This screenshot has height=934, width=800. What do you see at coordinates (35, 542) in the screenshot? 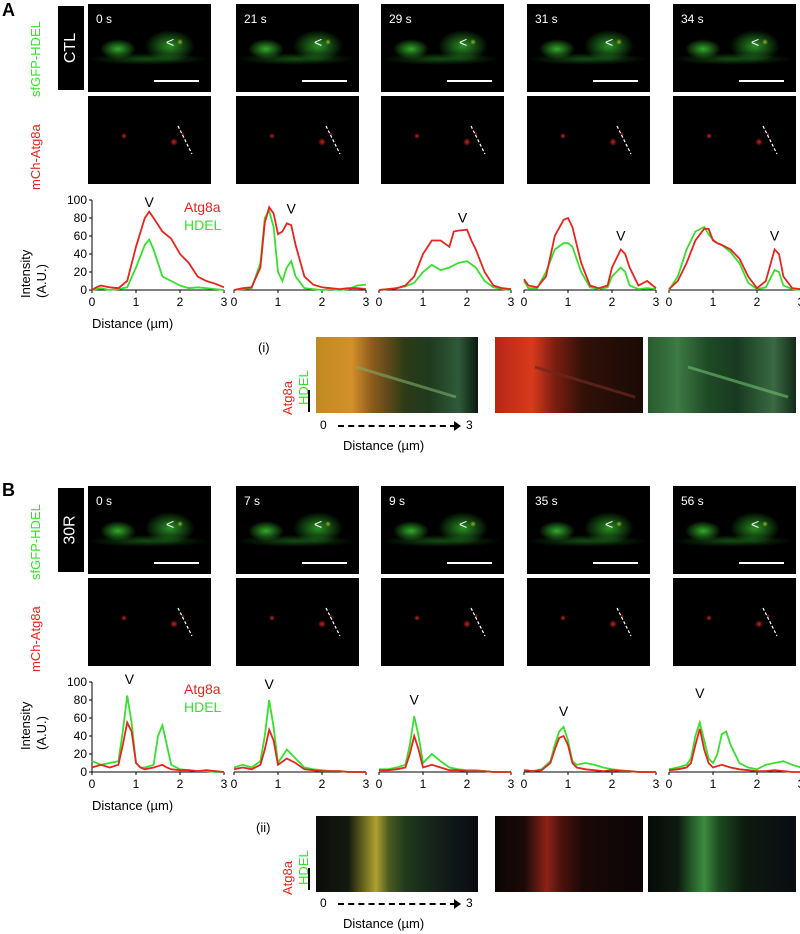
I see `panel-b-green-channel-label: sfGFP-HDEL` at bounding box center [35, 542].